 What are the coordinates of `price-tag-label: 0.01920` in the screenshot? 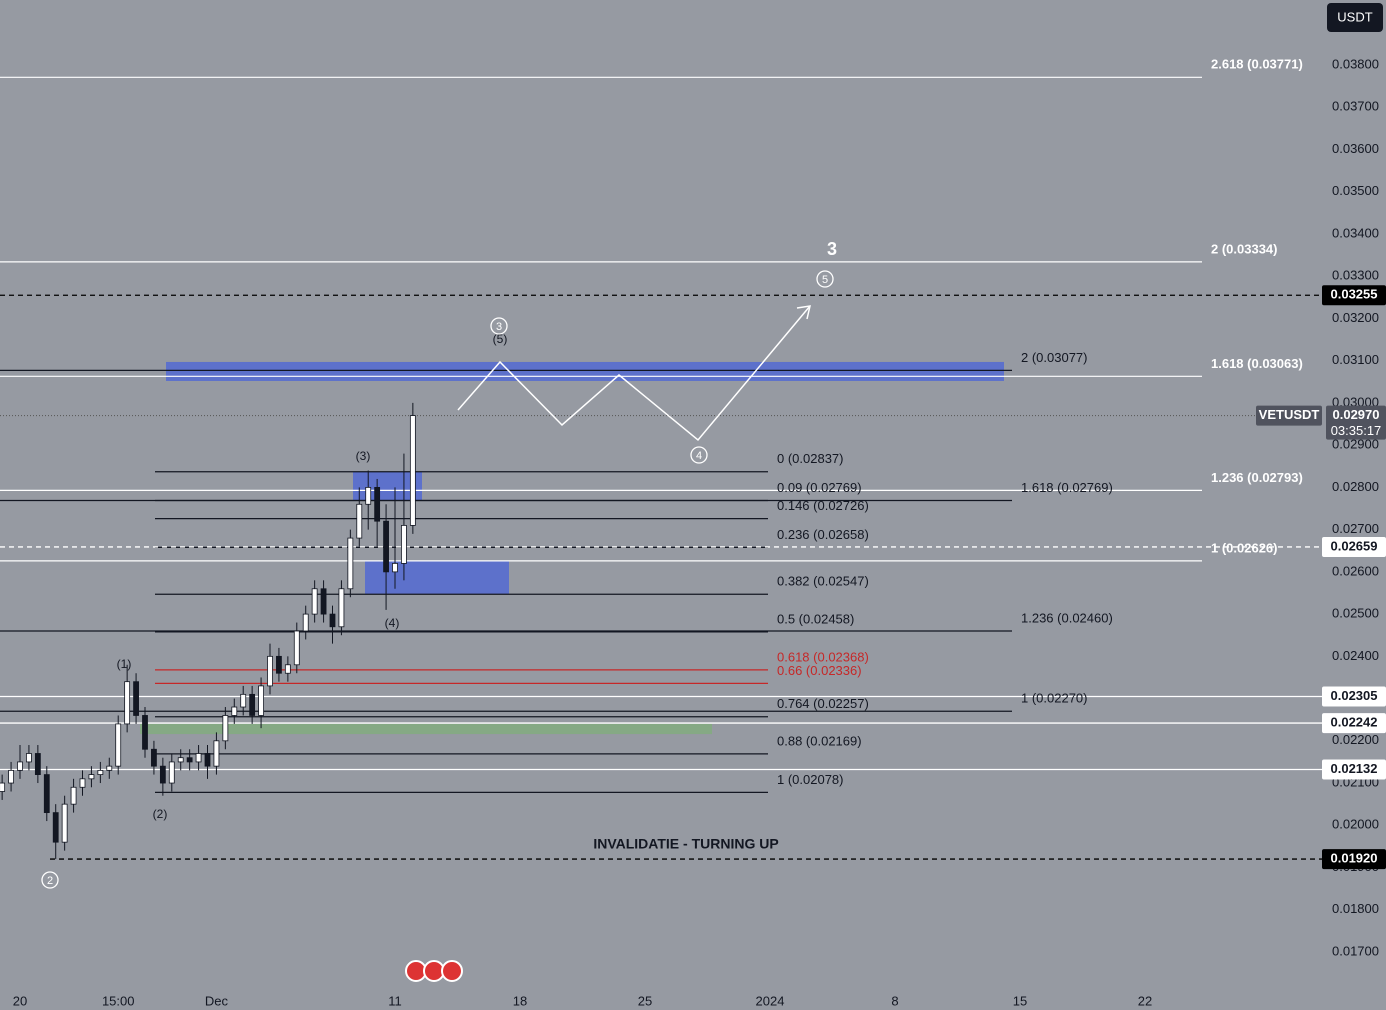 It's located at (1354, 858).